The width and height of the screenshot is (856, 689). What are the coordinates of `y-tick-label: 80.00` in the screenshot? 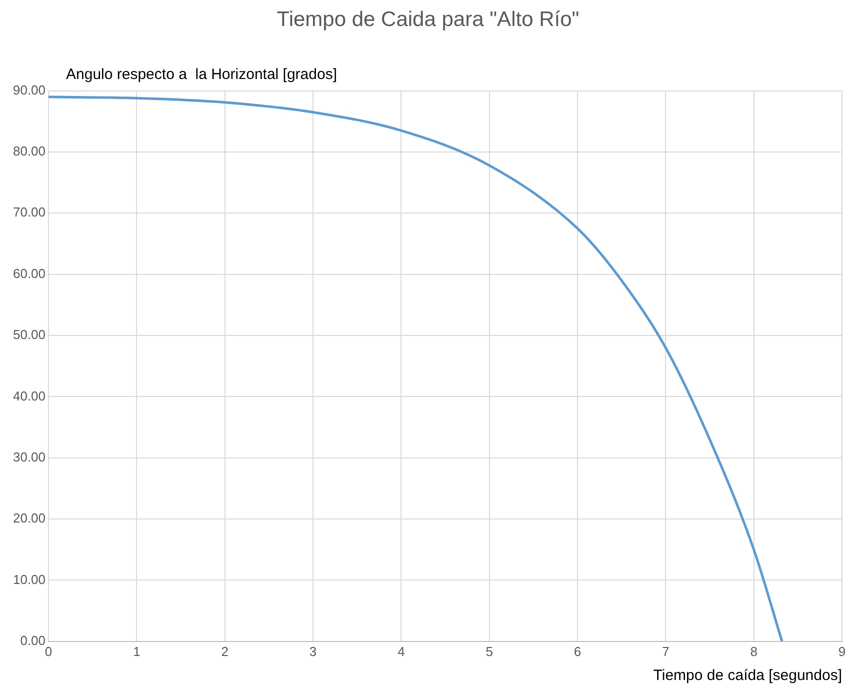 It's located at (29, 151).